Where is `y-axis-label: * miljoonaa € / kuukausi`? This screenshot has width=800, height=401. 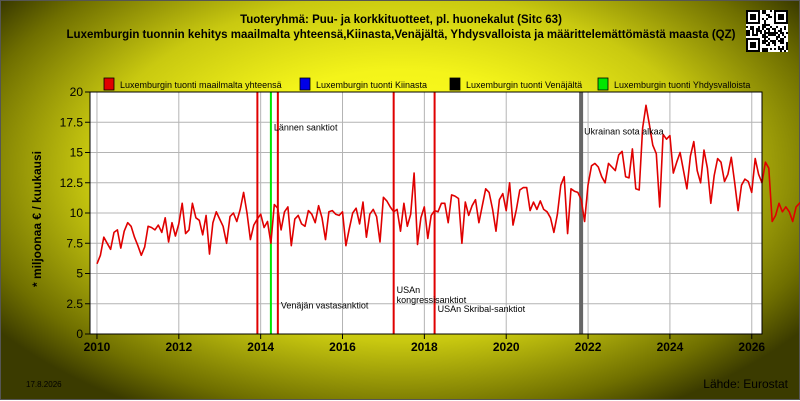
y-axis-label: * miljoonaa € / kuukausi is located at coordinates (37, 219).